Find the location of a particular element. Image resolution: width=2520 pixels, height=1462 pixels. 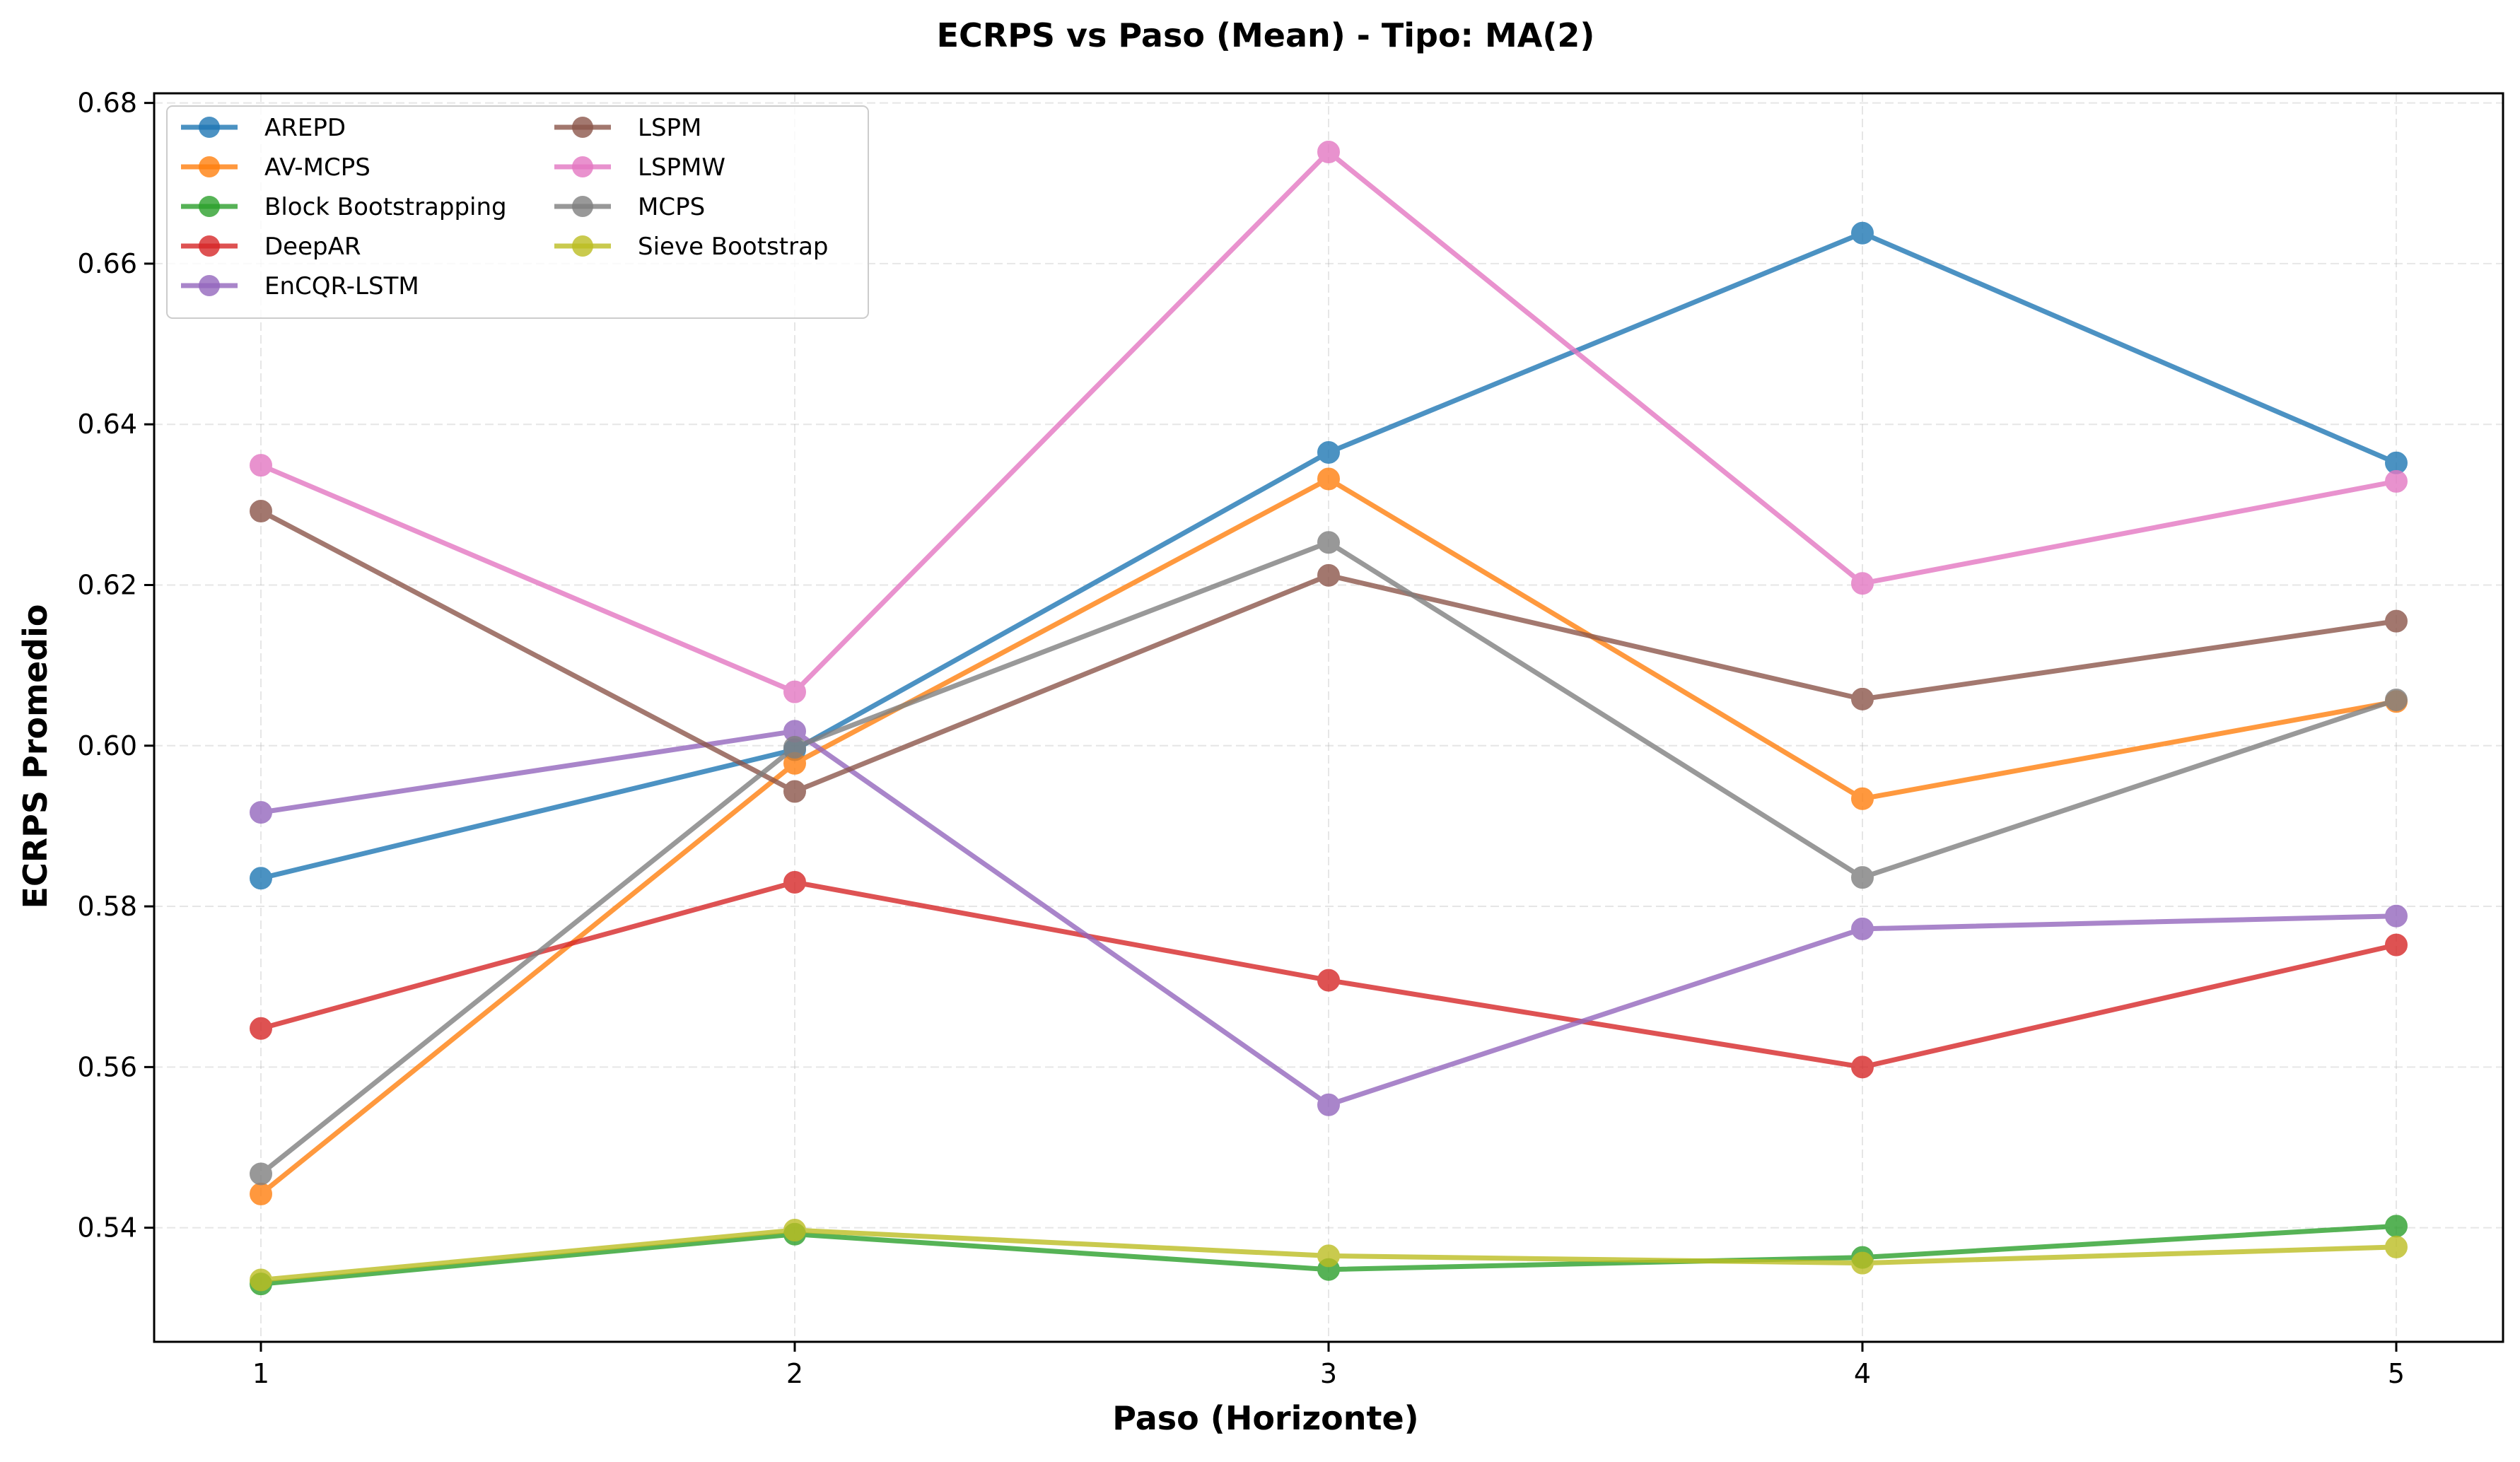

y-tick-label: 0.66 is located at coordinates (107, 263).